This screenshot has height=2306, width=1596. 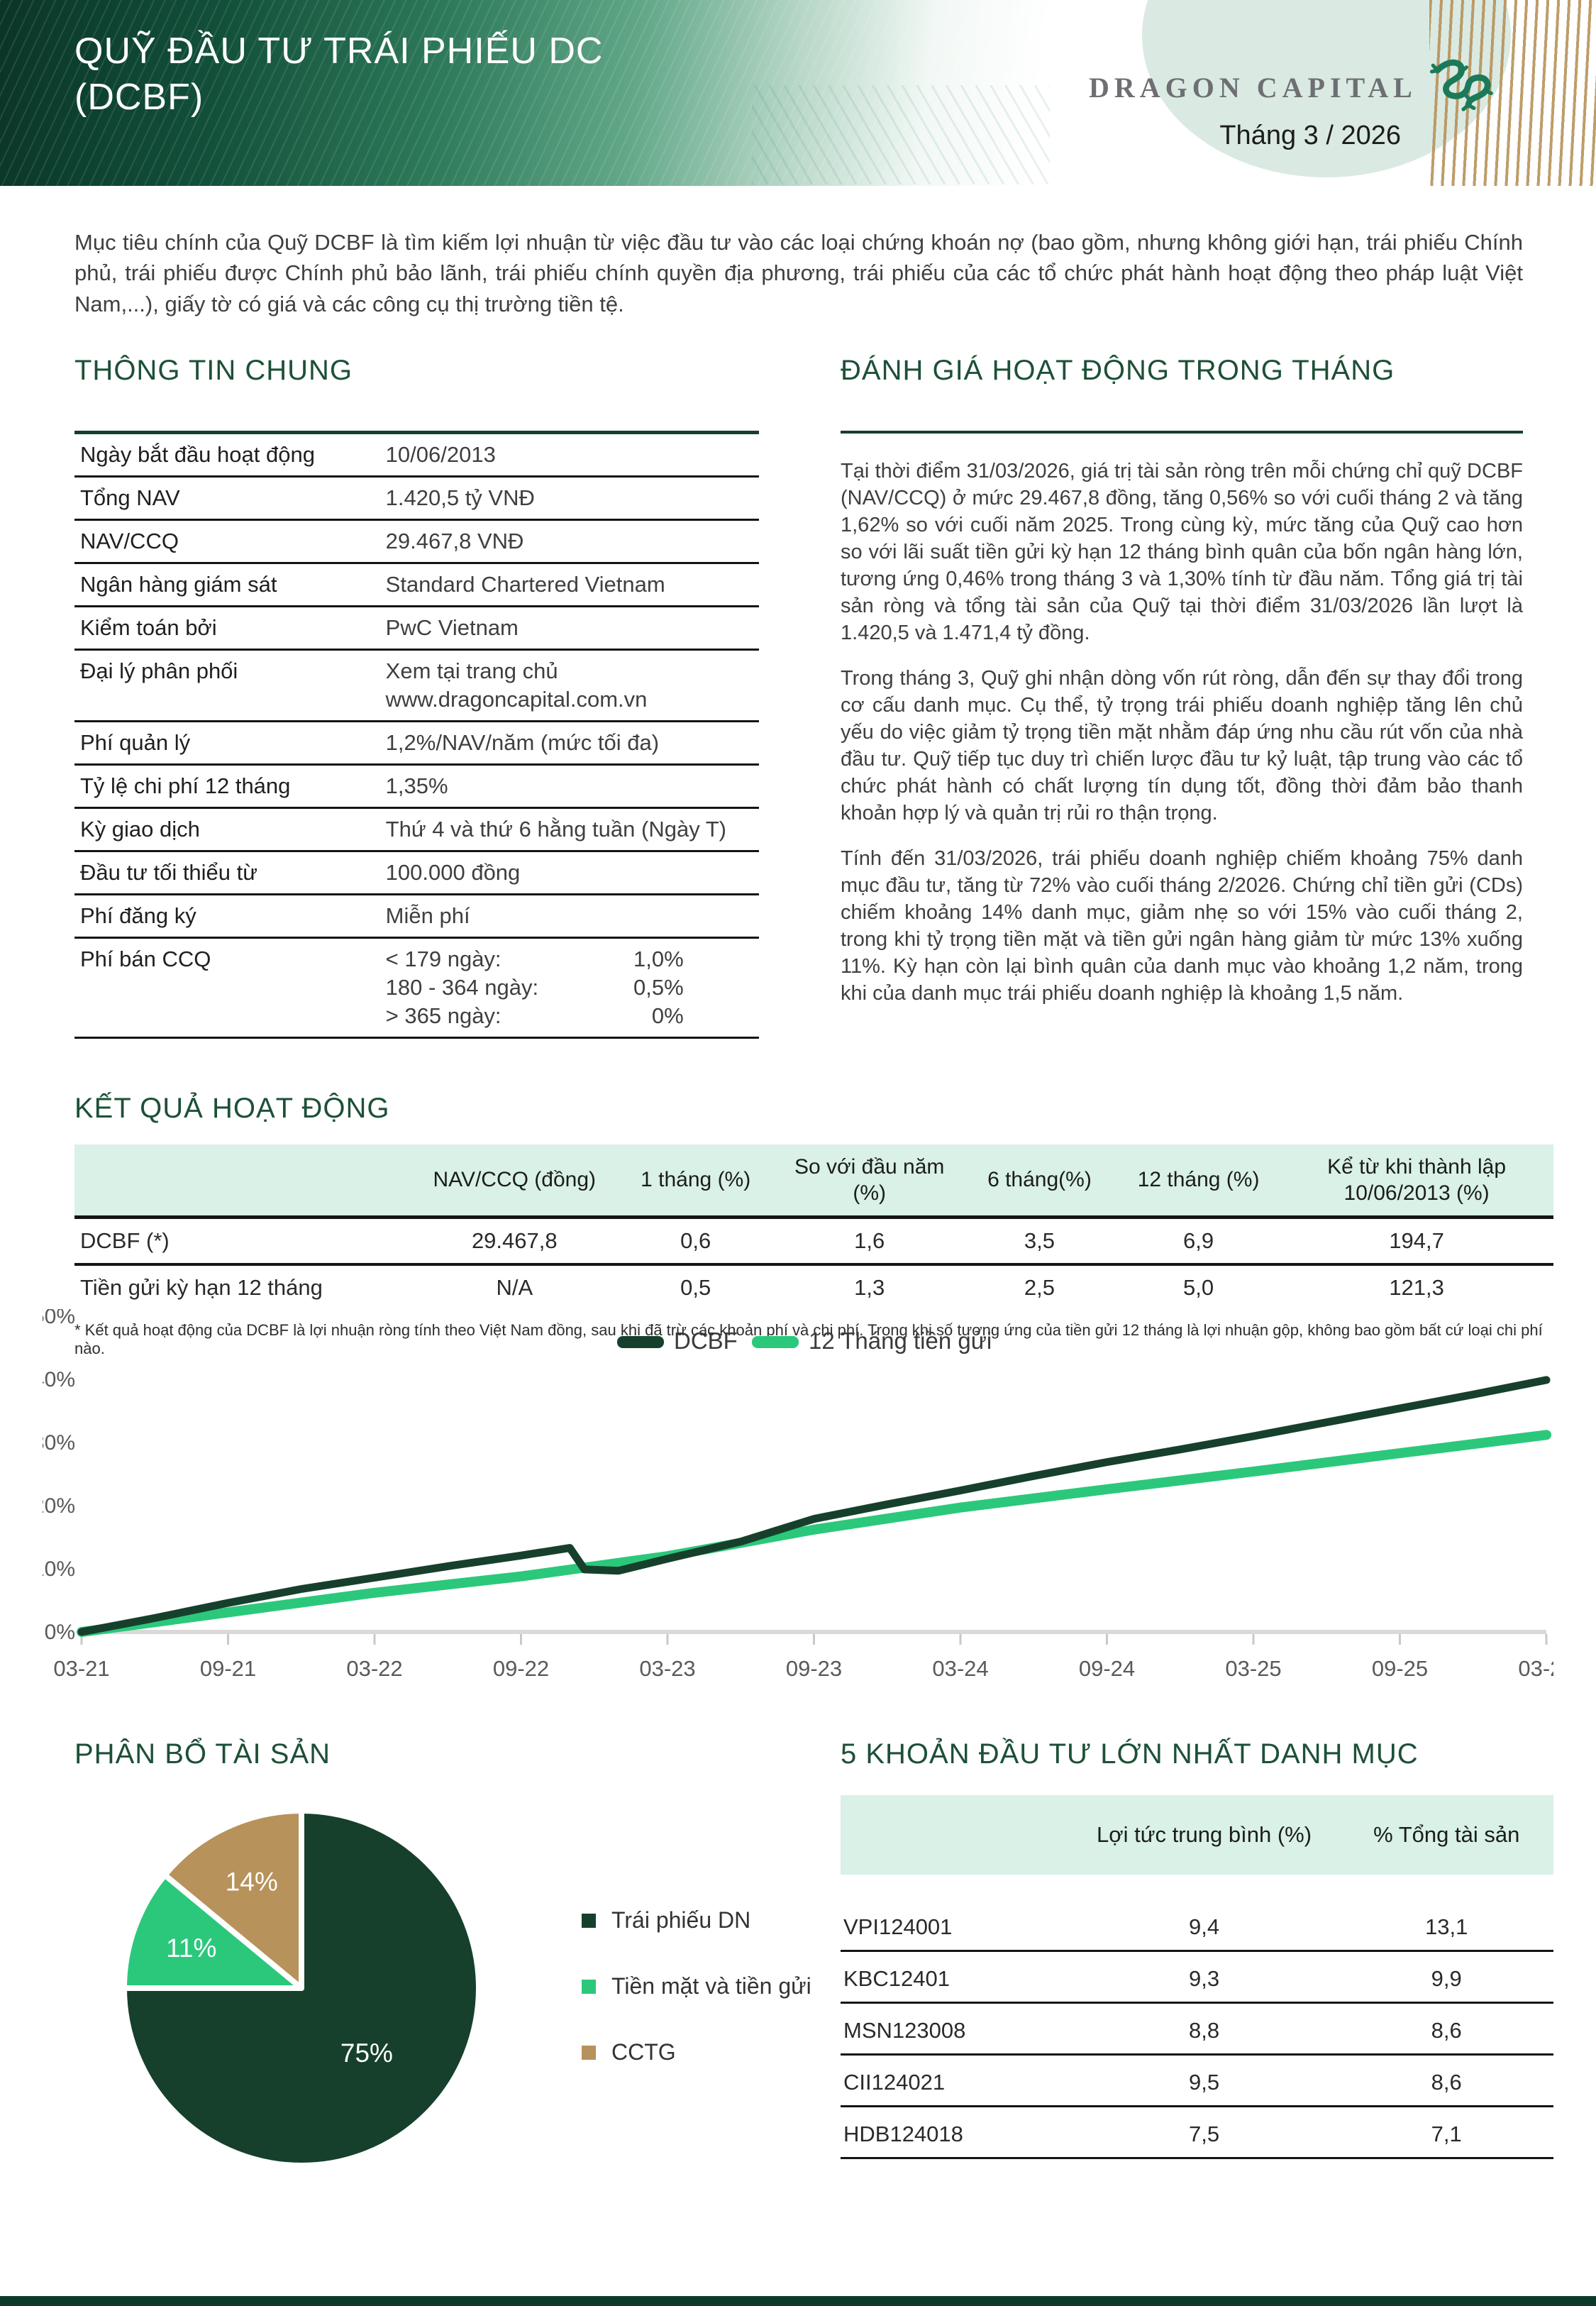 I want to click on general-info-value: 10/06/2013, so click(x=572, y=455).